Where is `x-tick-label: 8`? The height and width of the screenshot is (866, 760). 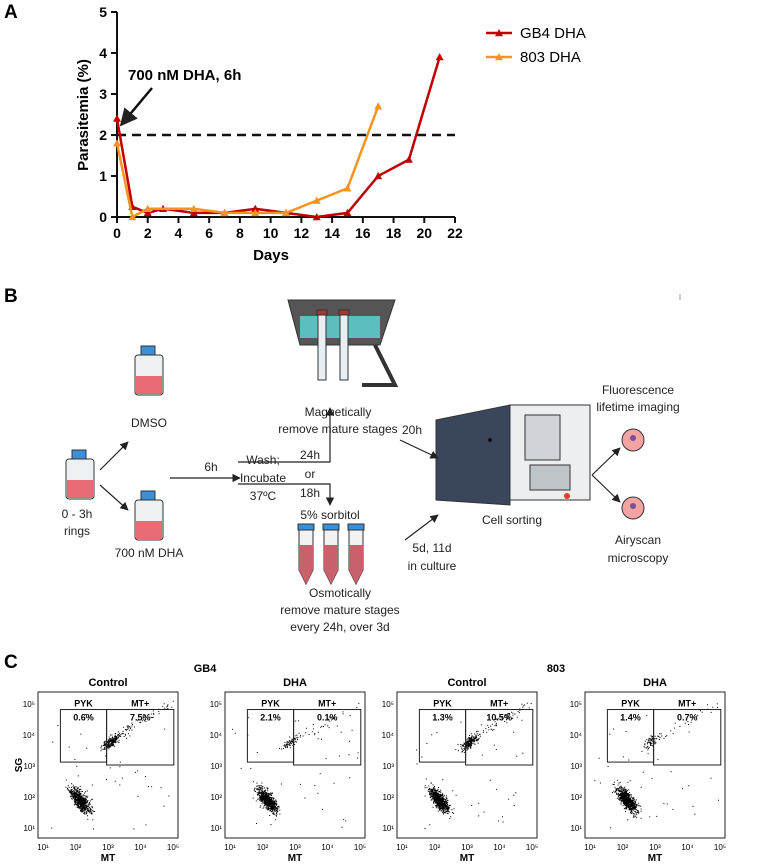 x-tick-label: 8 is located at coordinates (240, 233).